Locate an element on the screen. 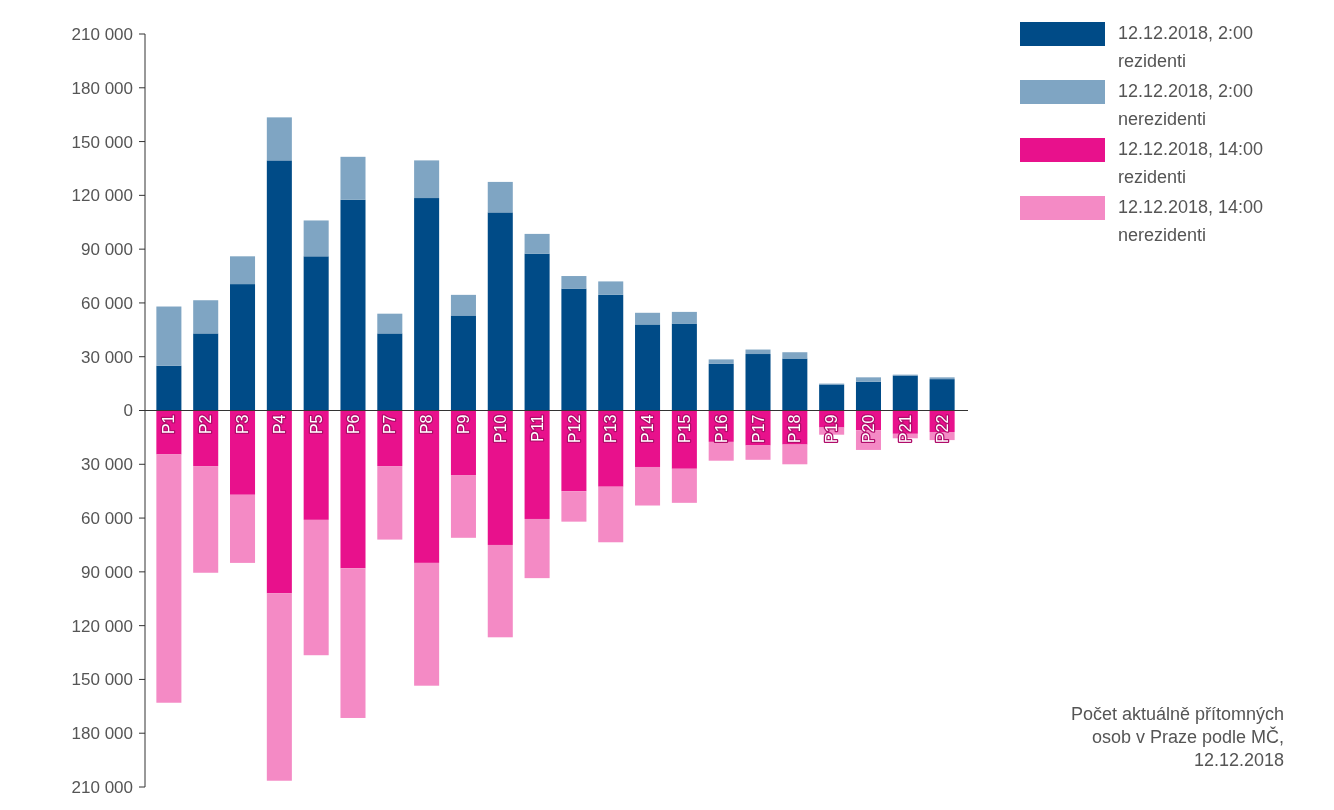 The height and width of the screenshot is (810, 1334). x-tick-label: P13 is located at coordinates (611, 428).